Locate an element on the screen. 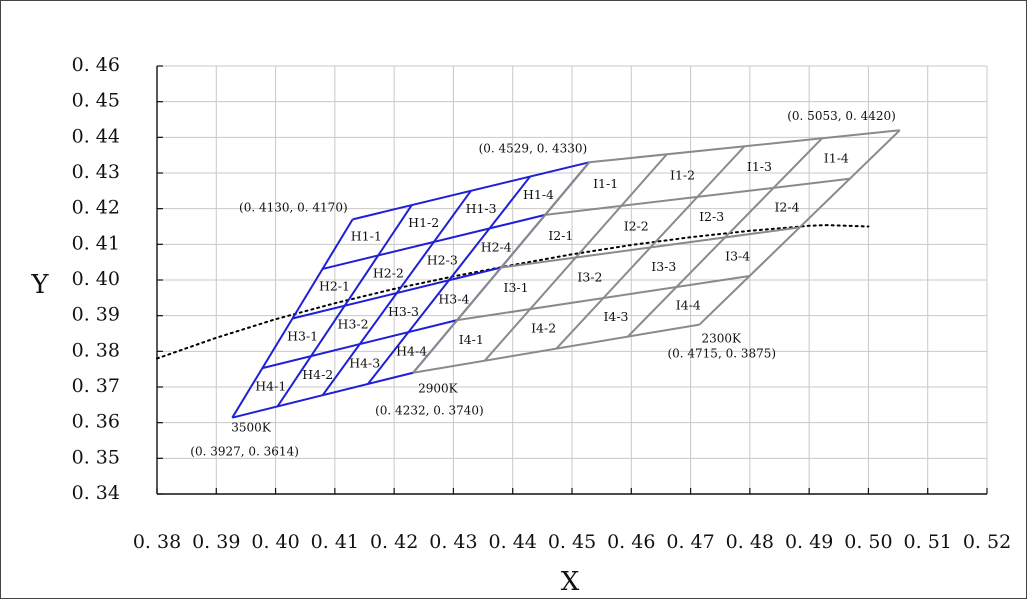 The height and width of the screenshot is (599, 1027). cell-label: I4-1 is located at coordinates (471, 339).